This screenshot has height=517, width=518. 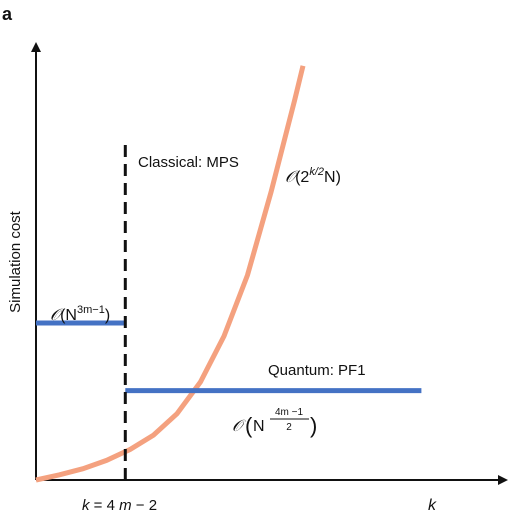 I want to click on quantum-pf1-label: Quantum: PF1, so click(x=317, y=370).